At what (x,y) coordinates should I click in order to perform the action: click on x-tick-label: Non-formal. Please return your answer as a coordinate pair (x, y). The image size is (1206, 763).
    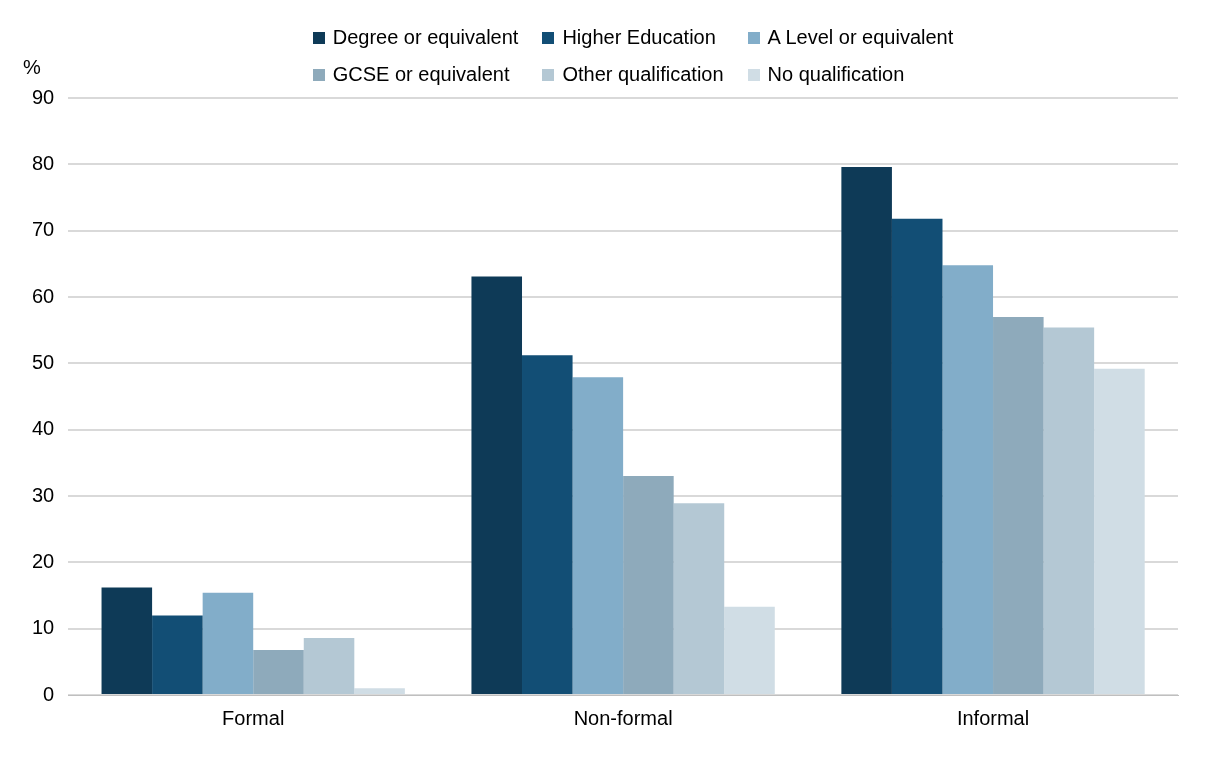
    Looking at the image, I should click on (623, 717).